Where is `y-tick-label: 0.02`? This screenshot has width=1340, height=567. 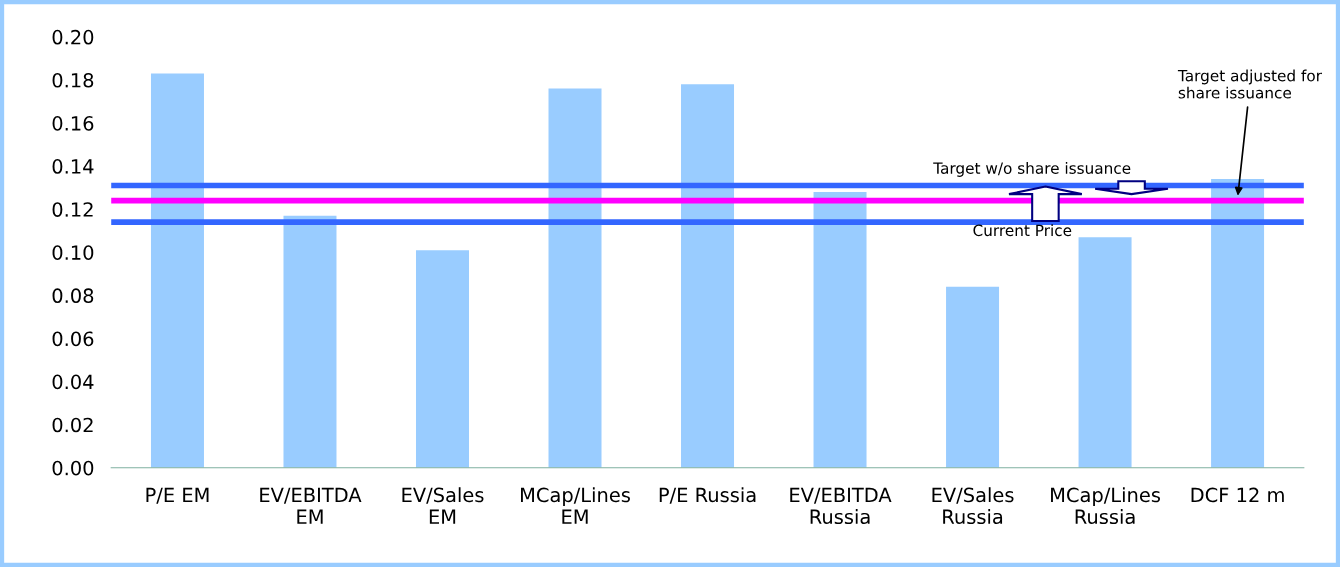
y-tick-label: 0.02 is located at coordinates (72, 425).